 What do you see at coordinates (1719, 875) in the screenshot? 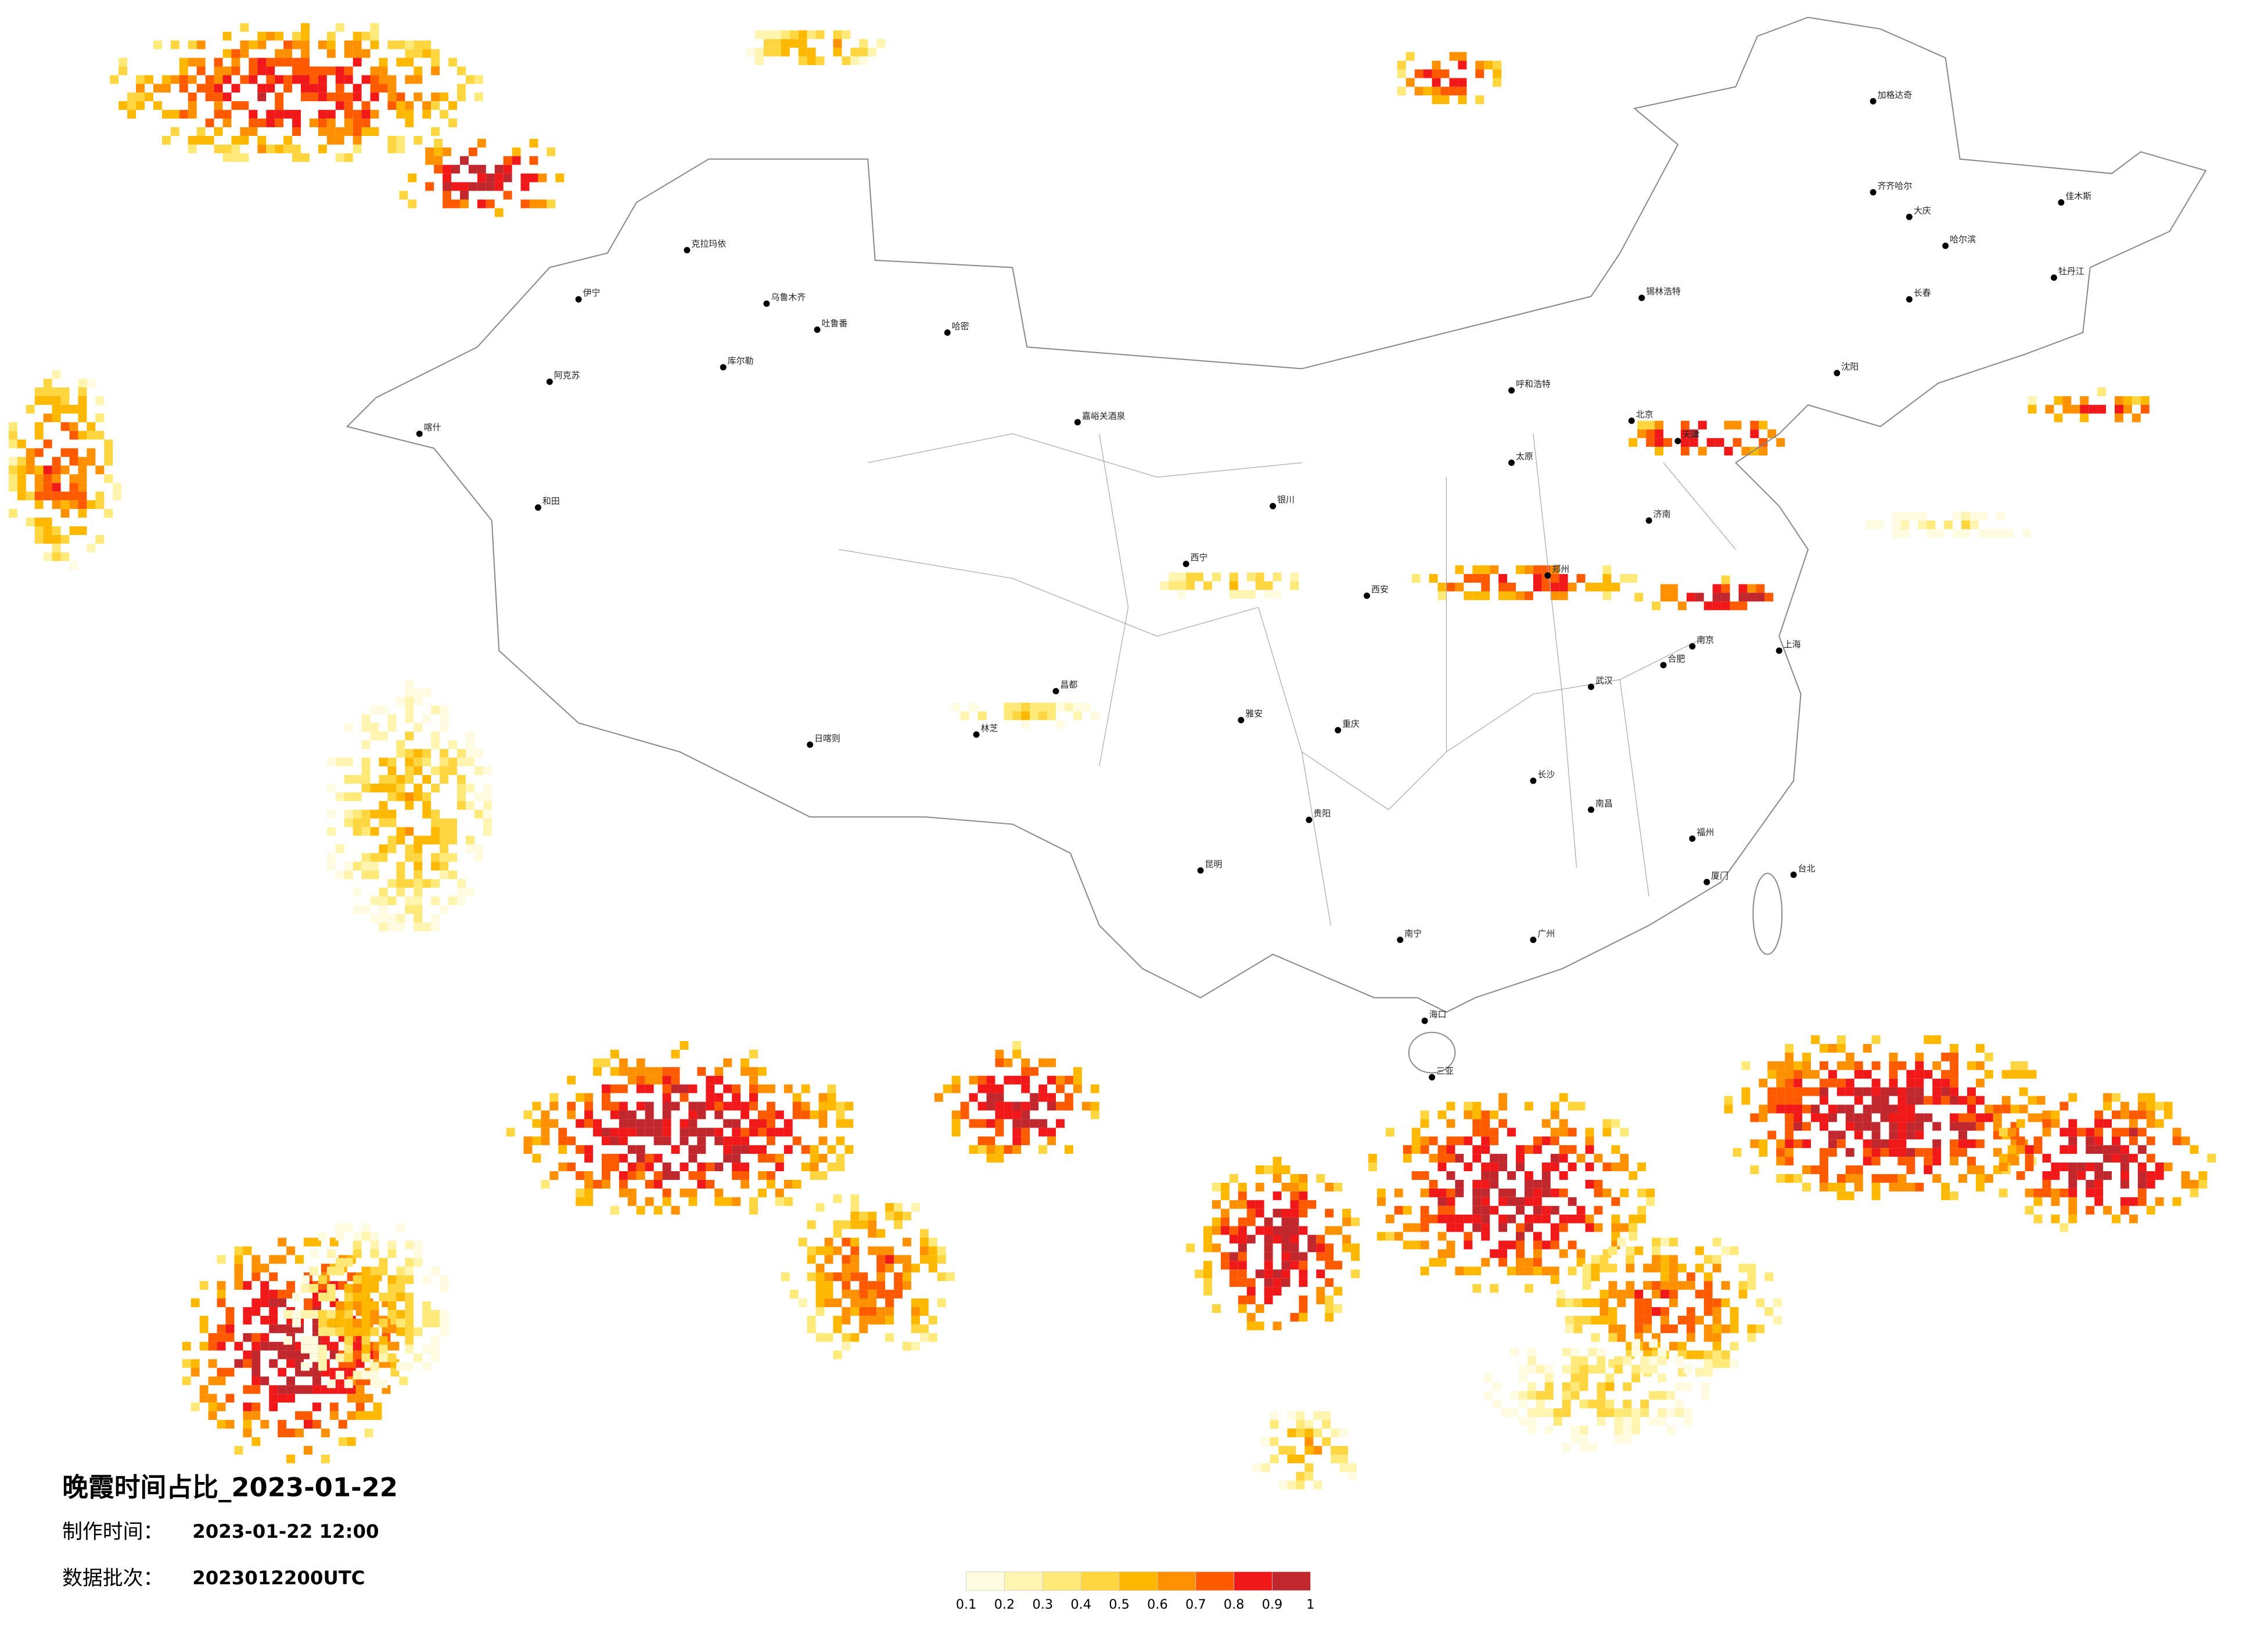
I see `city-label: 厦门` at bounding box center [1719, 875].